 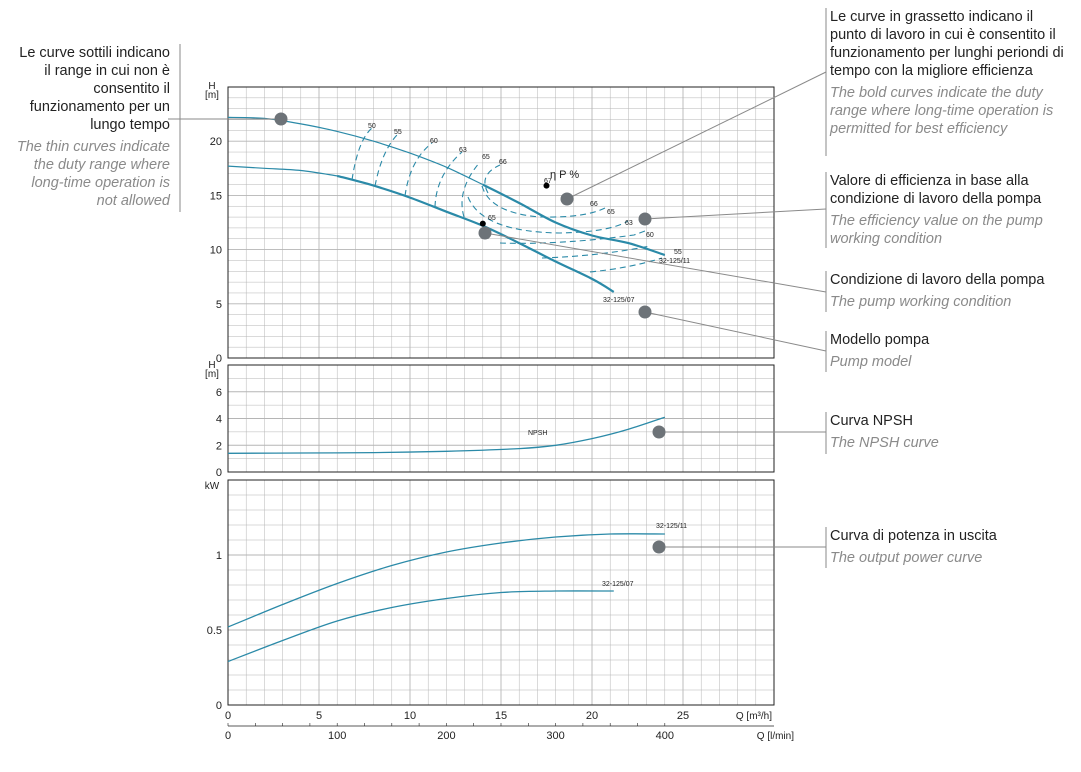 I want to click on y-axis-label-head-line1: H, so click(x=211, y=86).